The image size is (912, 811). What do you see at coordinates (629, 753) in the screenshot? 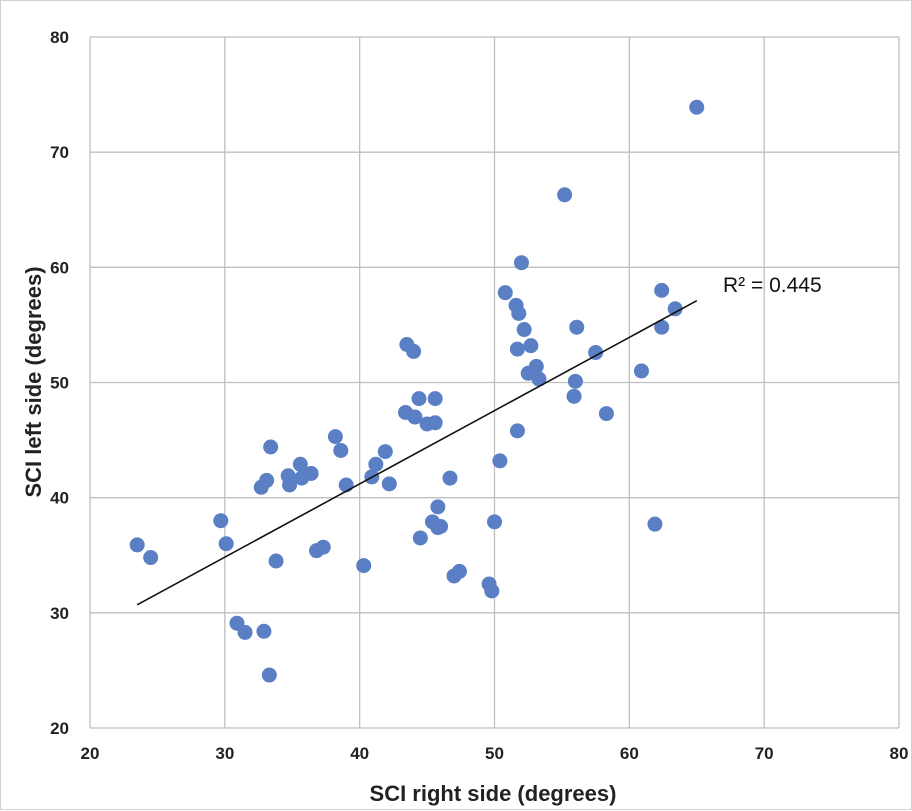
I see `x-tick-label: 60` at bounding box center [629, 753].